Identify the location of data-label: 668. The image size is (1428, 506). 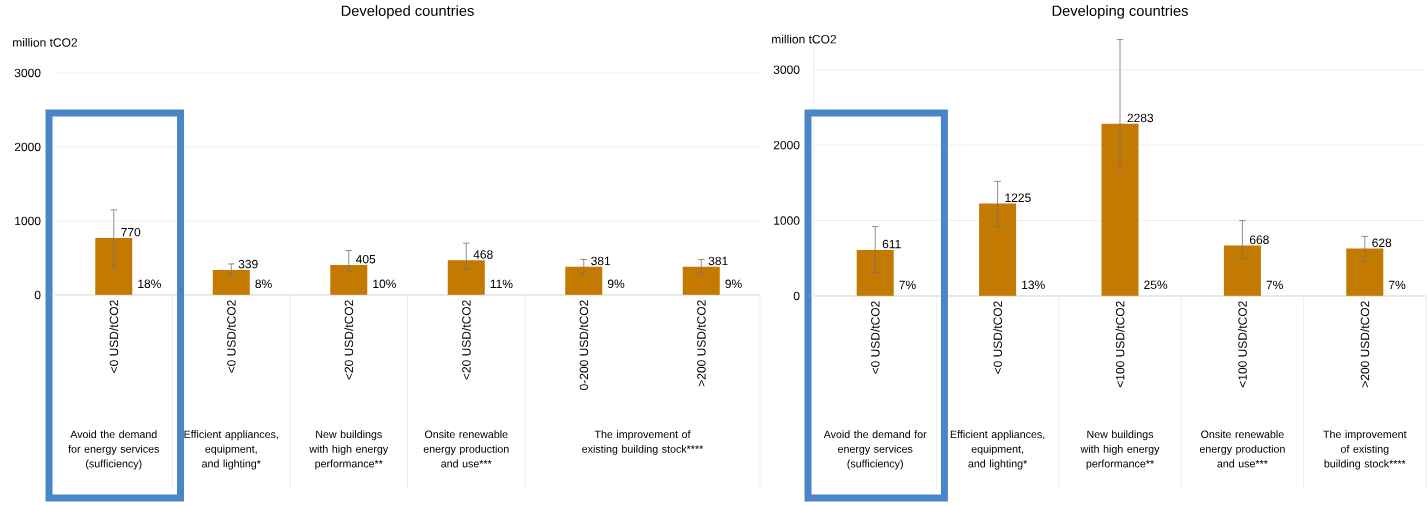
(1259, 240).